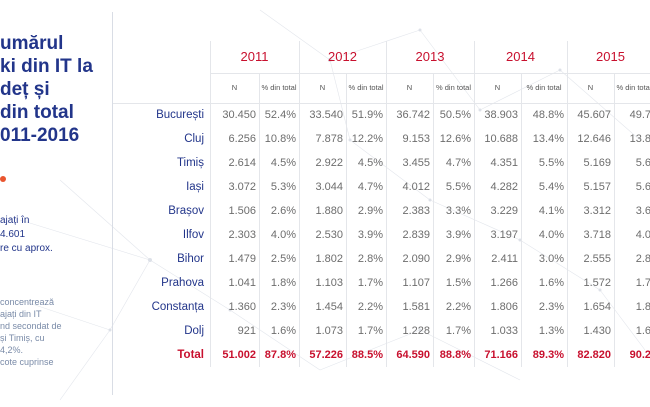  Describe the element at coordinates (242, 187) in the screenshot. I see `employees-count: 3.072` at that location.